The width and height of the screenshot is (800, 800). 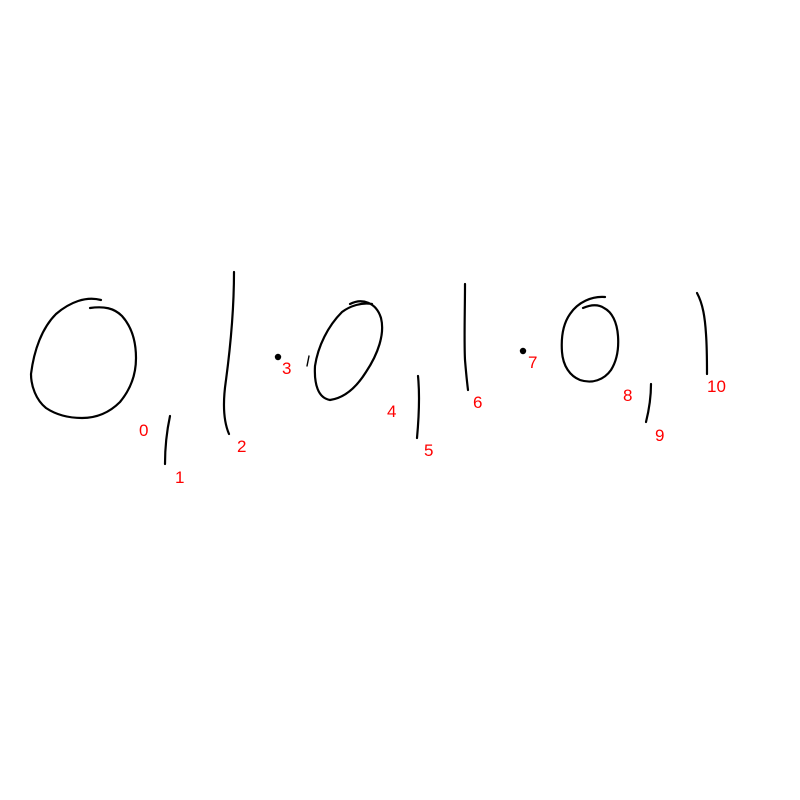 I want to click on stroke-label-3: 3, so click(x=286, y=368).